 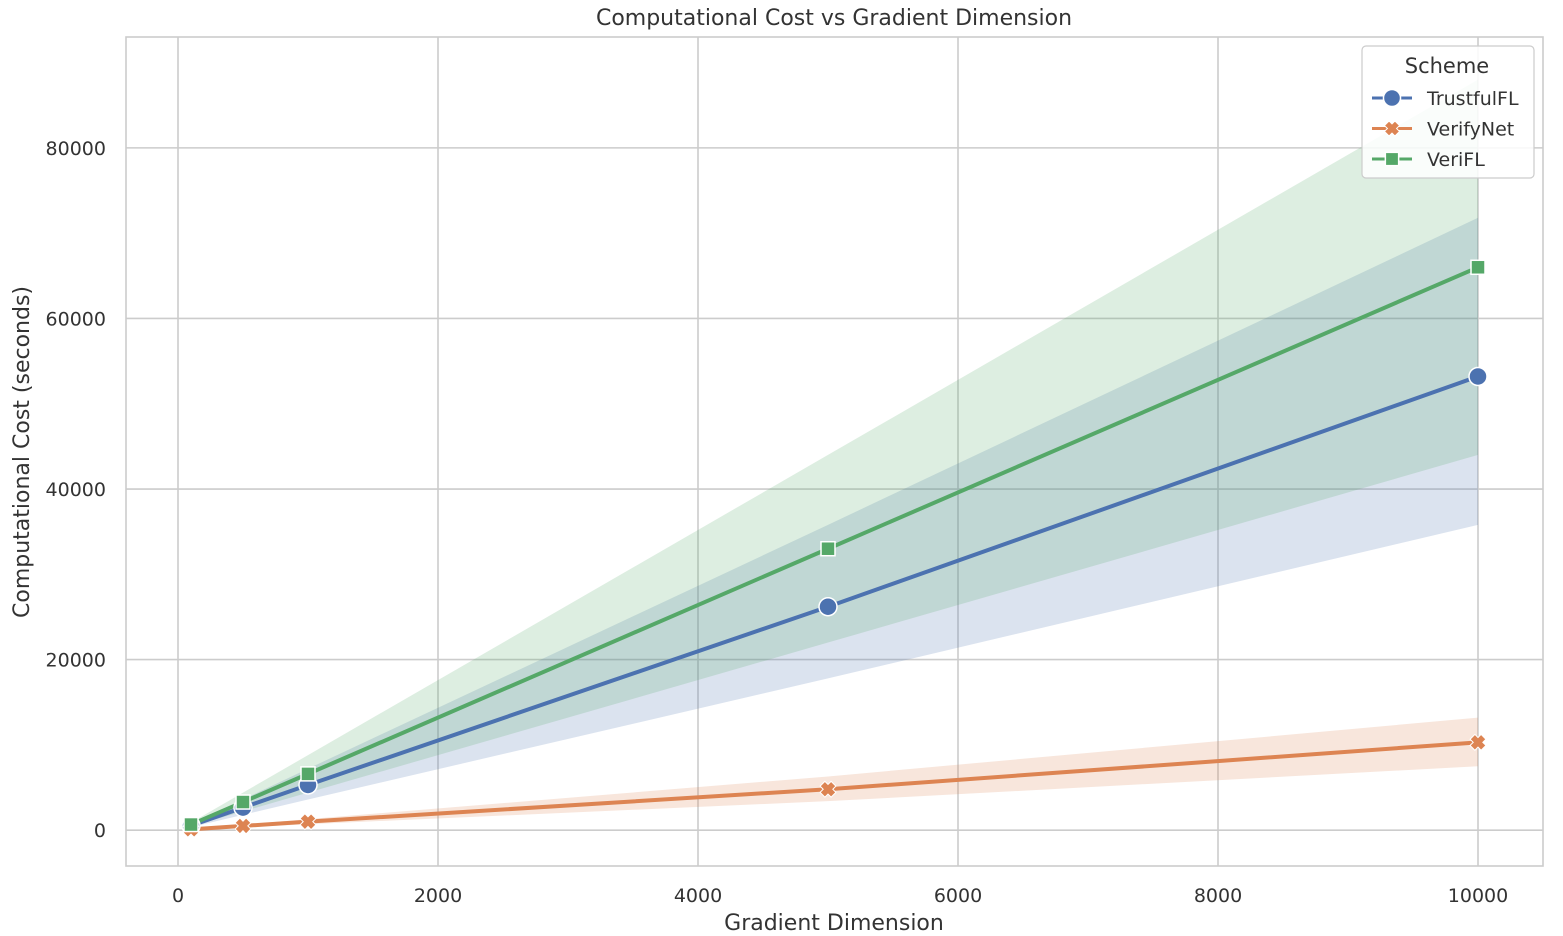 What do you see at coordinates (840, 896) in the screenshot?
I see `x-tick-labels: 0 2000 4000 6000 8000 10000` at bounding box center [840, 896].